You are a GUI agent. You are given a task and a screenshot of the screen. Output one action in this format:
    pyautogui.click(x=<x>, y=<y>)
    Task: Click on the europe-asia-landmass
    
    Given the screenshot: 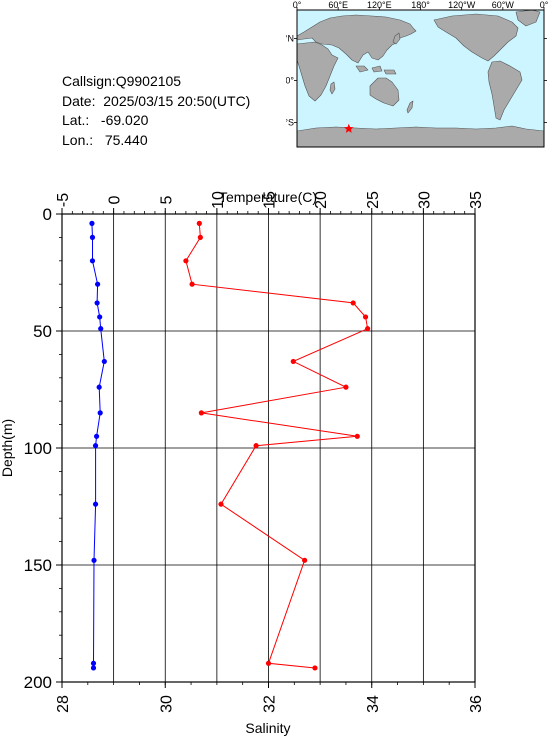 What is the action you would take?
    pyautogui.click(x=356, y=39)
    